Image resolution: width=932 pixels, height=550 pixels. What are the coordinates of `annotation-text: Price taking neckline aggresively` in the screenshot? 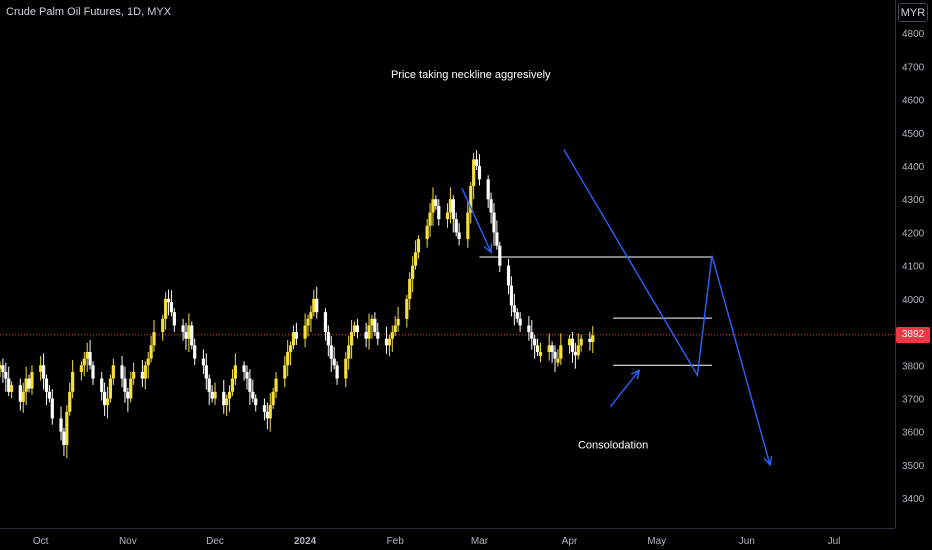 It's located at (471, 75).